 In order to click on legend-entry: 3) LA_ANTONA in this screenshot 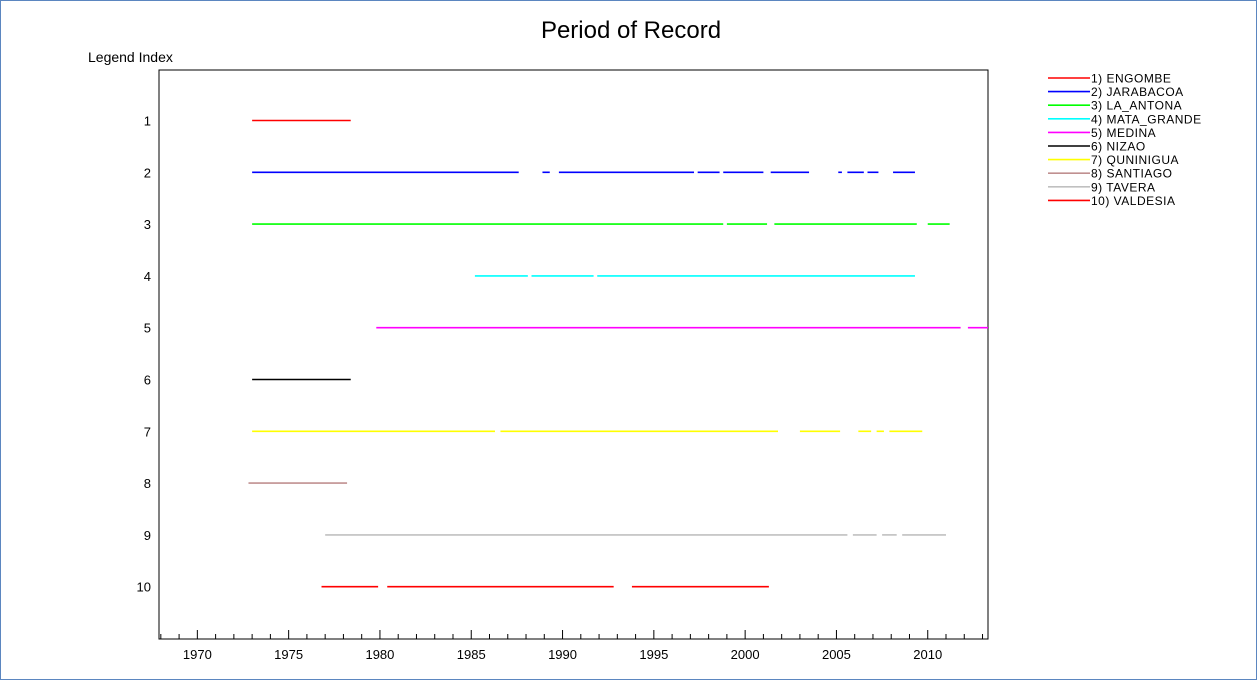, I will do `click(1136, 106)`.